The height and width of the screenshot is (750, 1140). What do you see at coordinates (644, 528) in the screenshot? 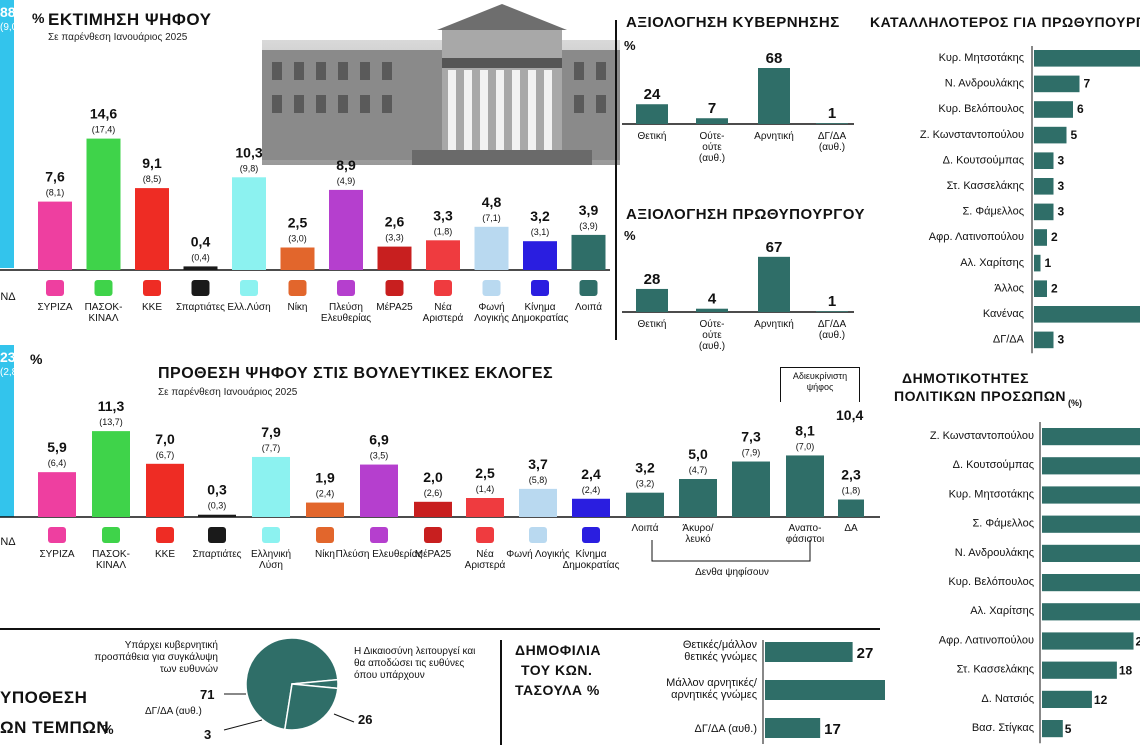
I see `intent-party-label-12: Λοιπά` at bounding box center [644, 528].